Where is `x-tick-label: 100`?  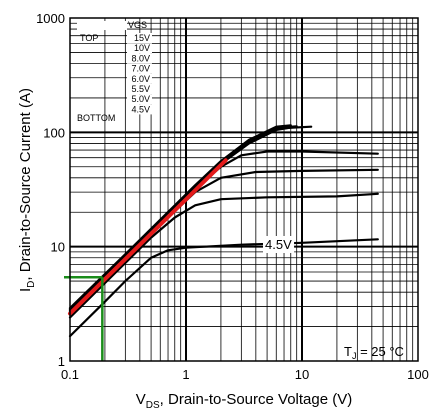 x-tick-label: 100 is located at coordinates (418, 374).